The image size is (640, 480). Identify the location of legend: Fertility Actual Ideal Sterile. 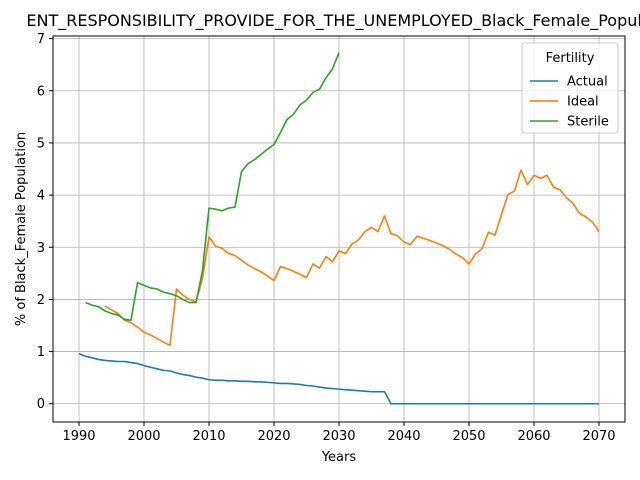
(570, 88).